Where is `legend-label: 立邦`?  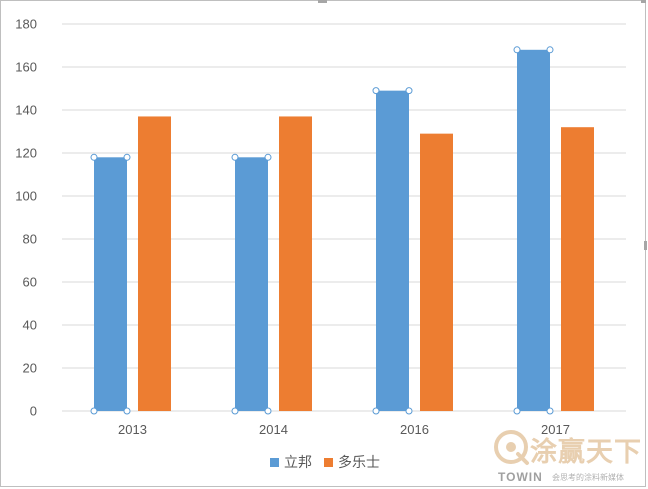 legend-label: 立邦 is located at coordinates (298, 462).